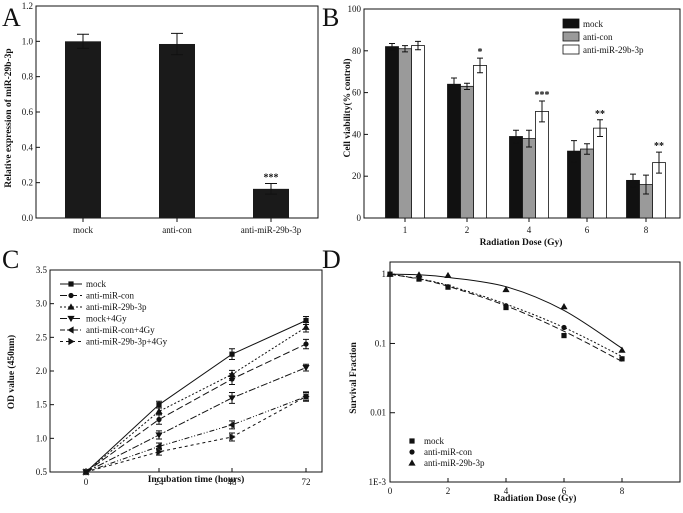 The image size is (683, 513). I want to click on chart-c-legend-marker-anti-mir-con-4gy, so click(70, 330).